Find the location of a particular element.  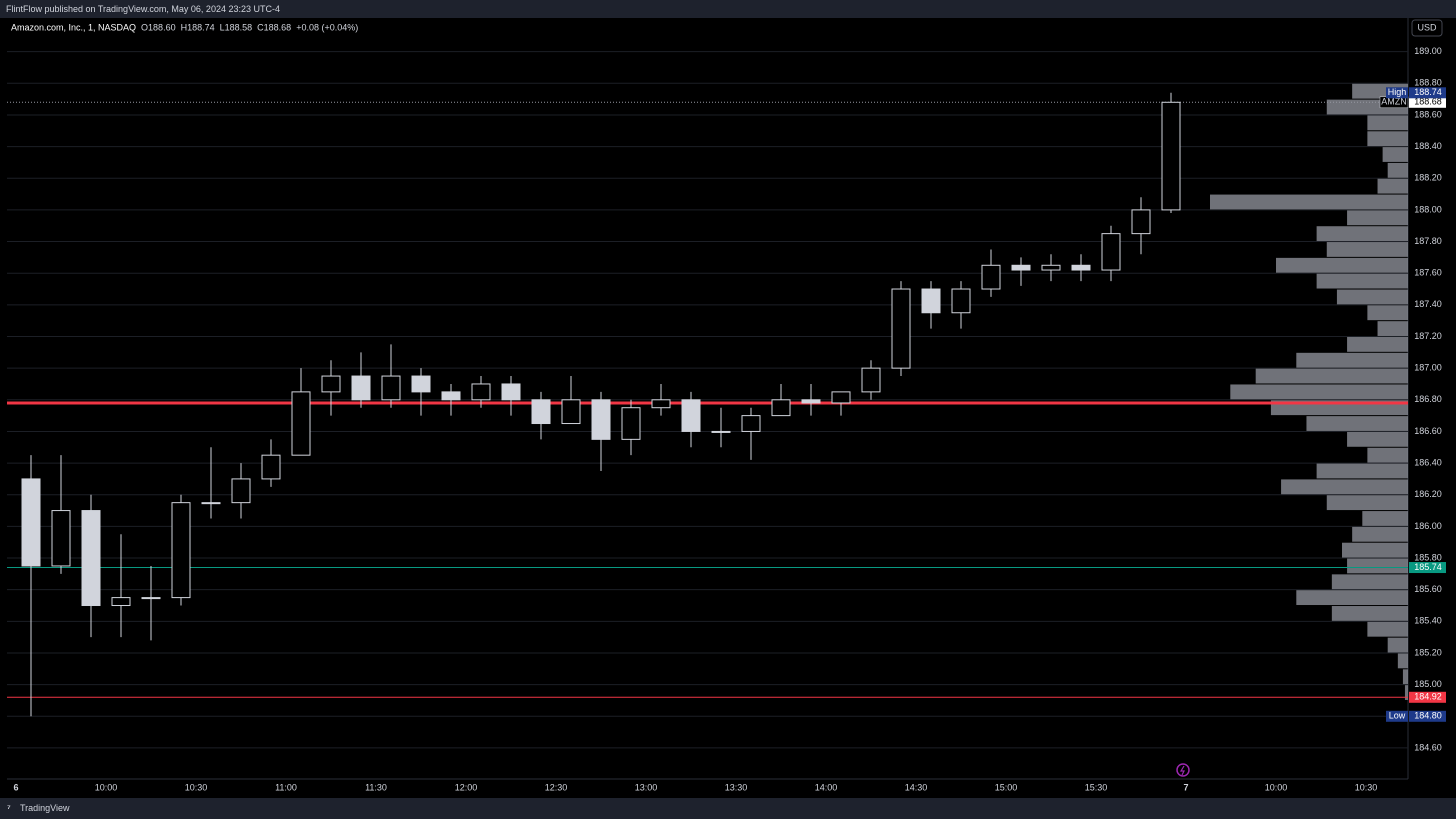

level-tag-label: 188.68 is located at coordinates (1428, 102).